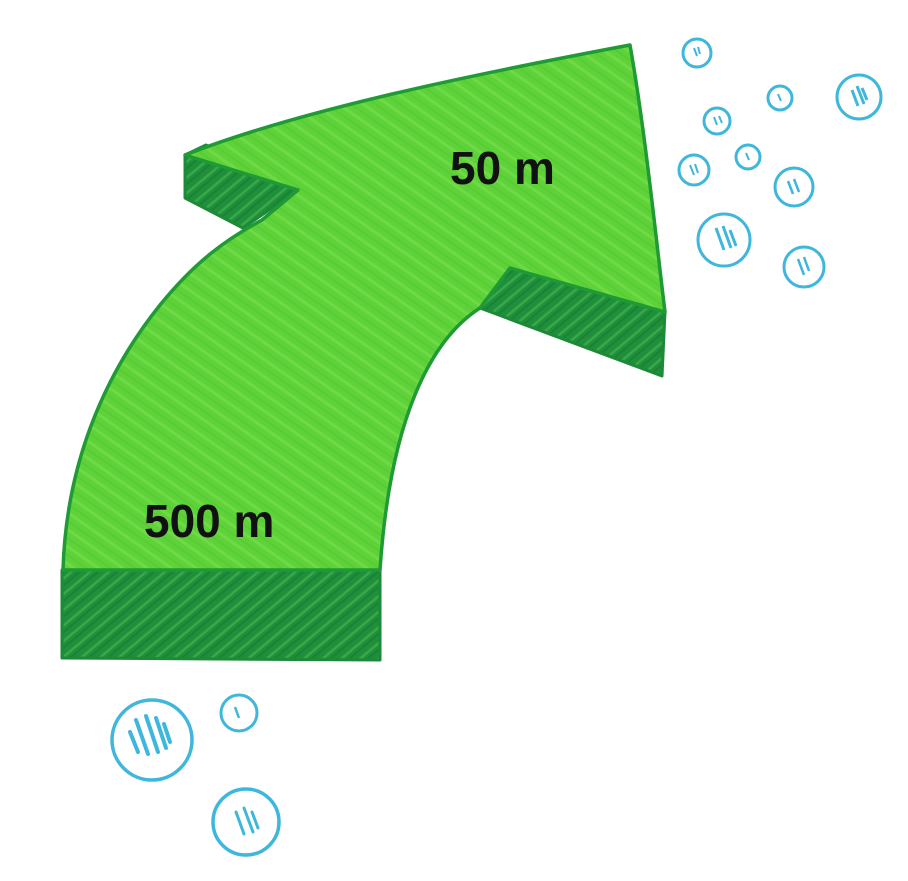 This screenshot has width=908, height=881. I want to click on top-distance-label: 50 m, so click(502, 168).